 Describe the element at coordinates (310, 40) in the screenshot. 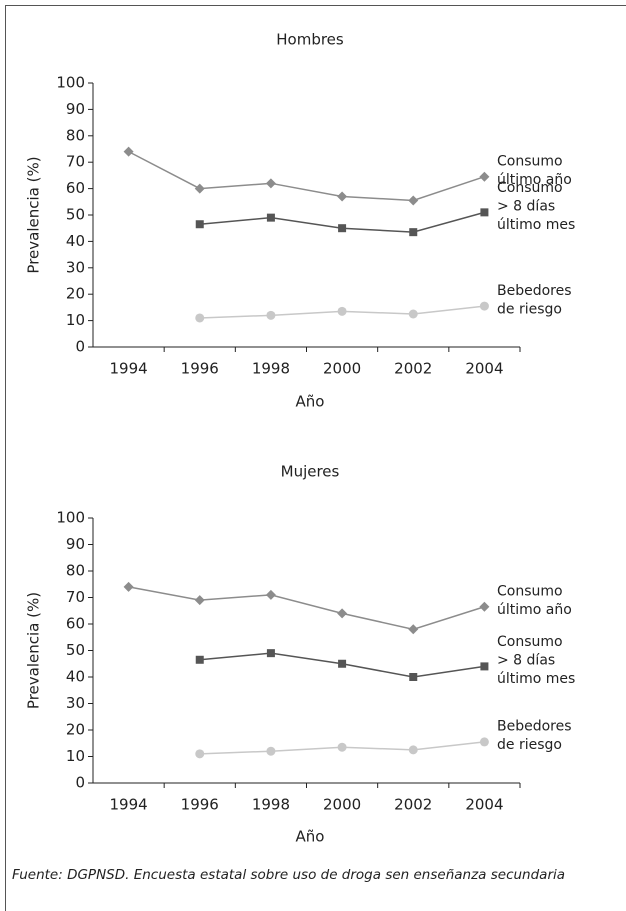

I see `chart-title: Hombres` at that location.